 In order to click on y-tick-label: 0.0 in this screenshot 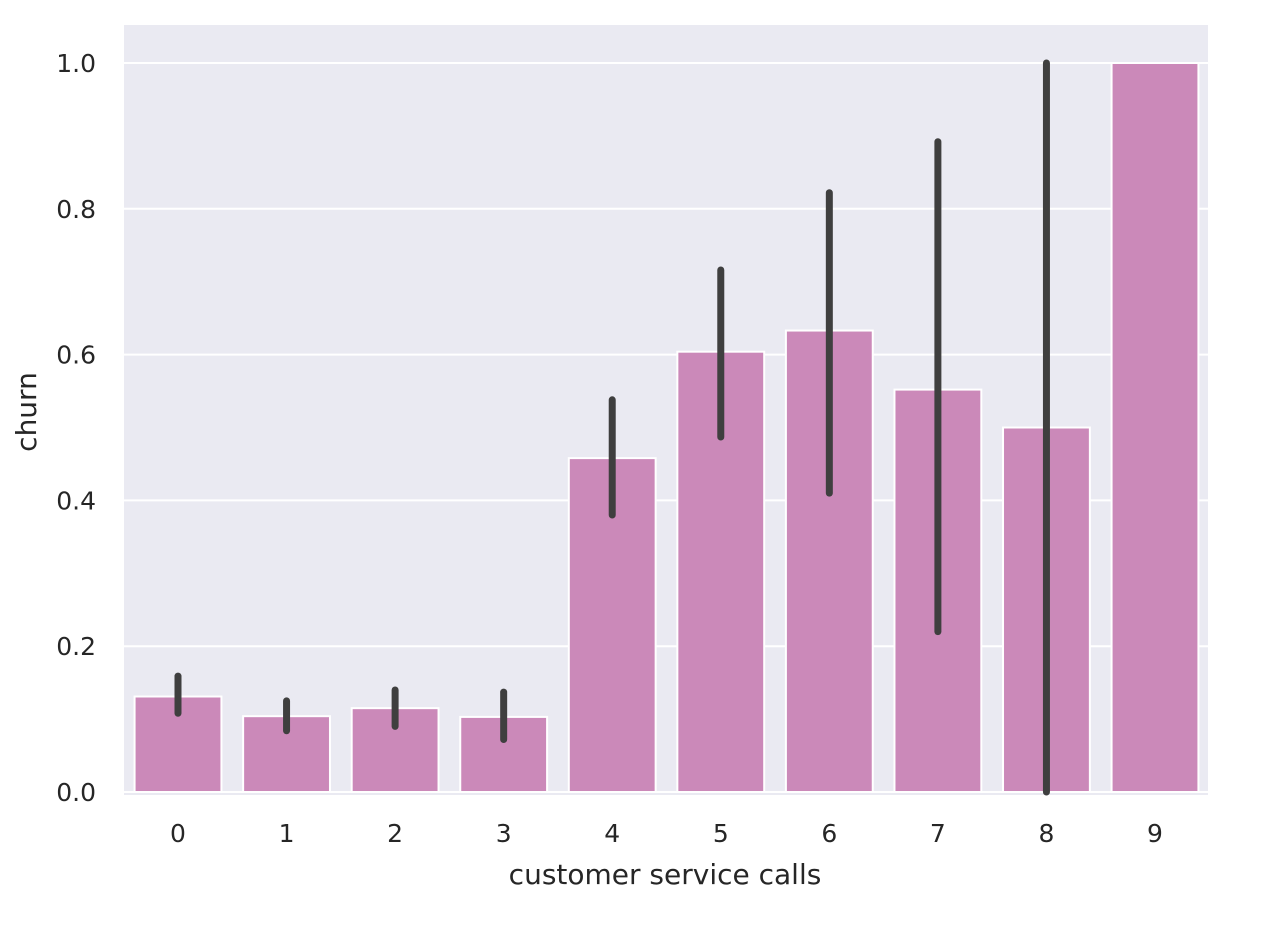, I will do `click(76, 792)`.